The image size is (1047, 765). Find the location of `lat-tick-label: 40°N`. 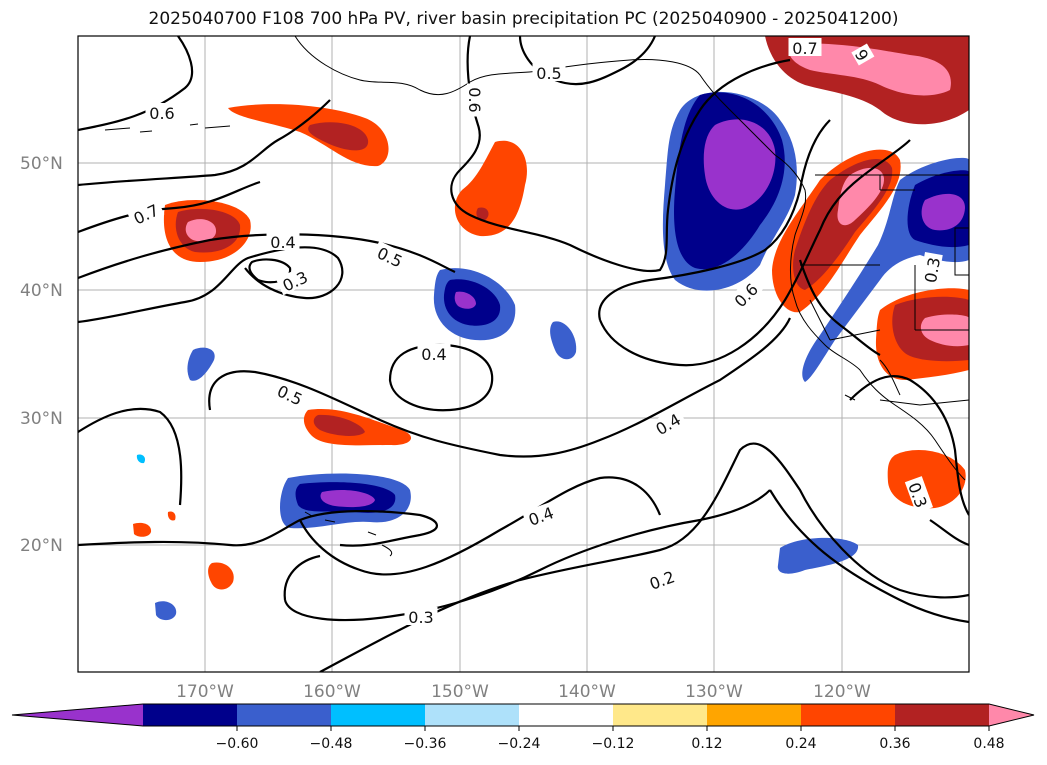

lat-tick-label: 40°N is located at coordinates (41, 291).